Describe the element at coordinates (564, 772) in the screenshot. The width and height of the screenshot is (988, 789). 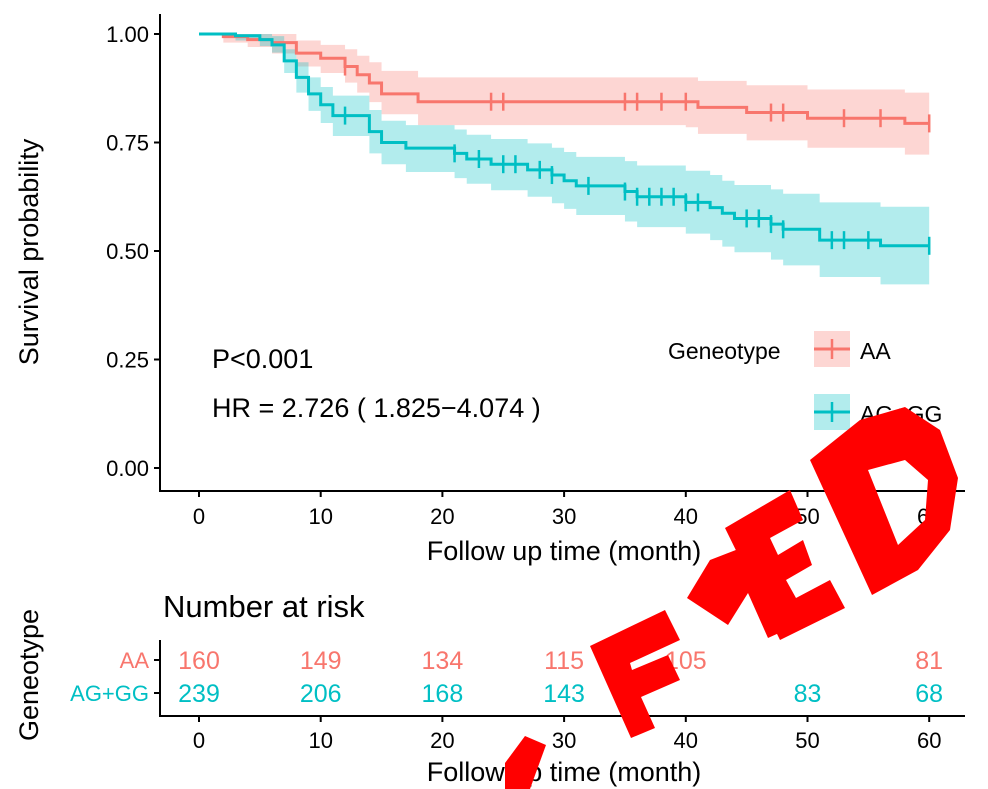
I see `risk-x-axis-title: Follow up time (month)` at that location.